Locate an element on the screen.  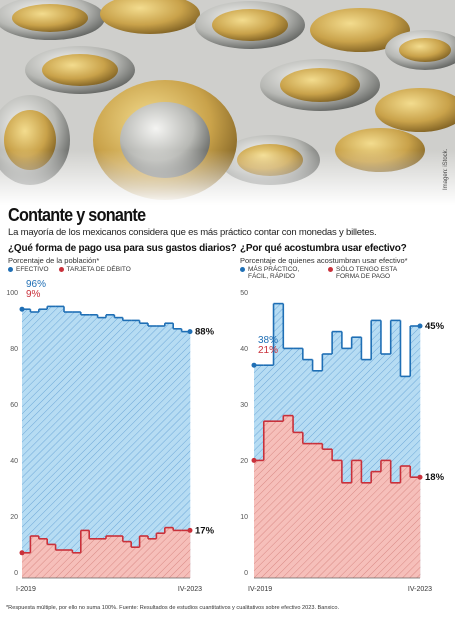
legend-item: SÓLO TENGO ESTA FORMA DE PAGO is located at coordinates (367, 273).